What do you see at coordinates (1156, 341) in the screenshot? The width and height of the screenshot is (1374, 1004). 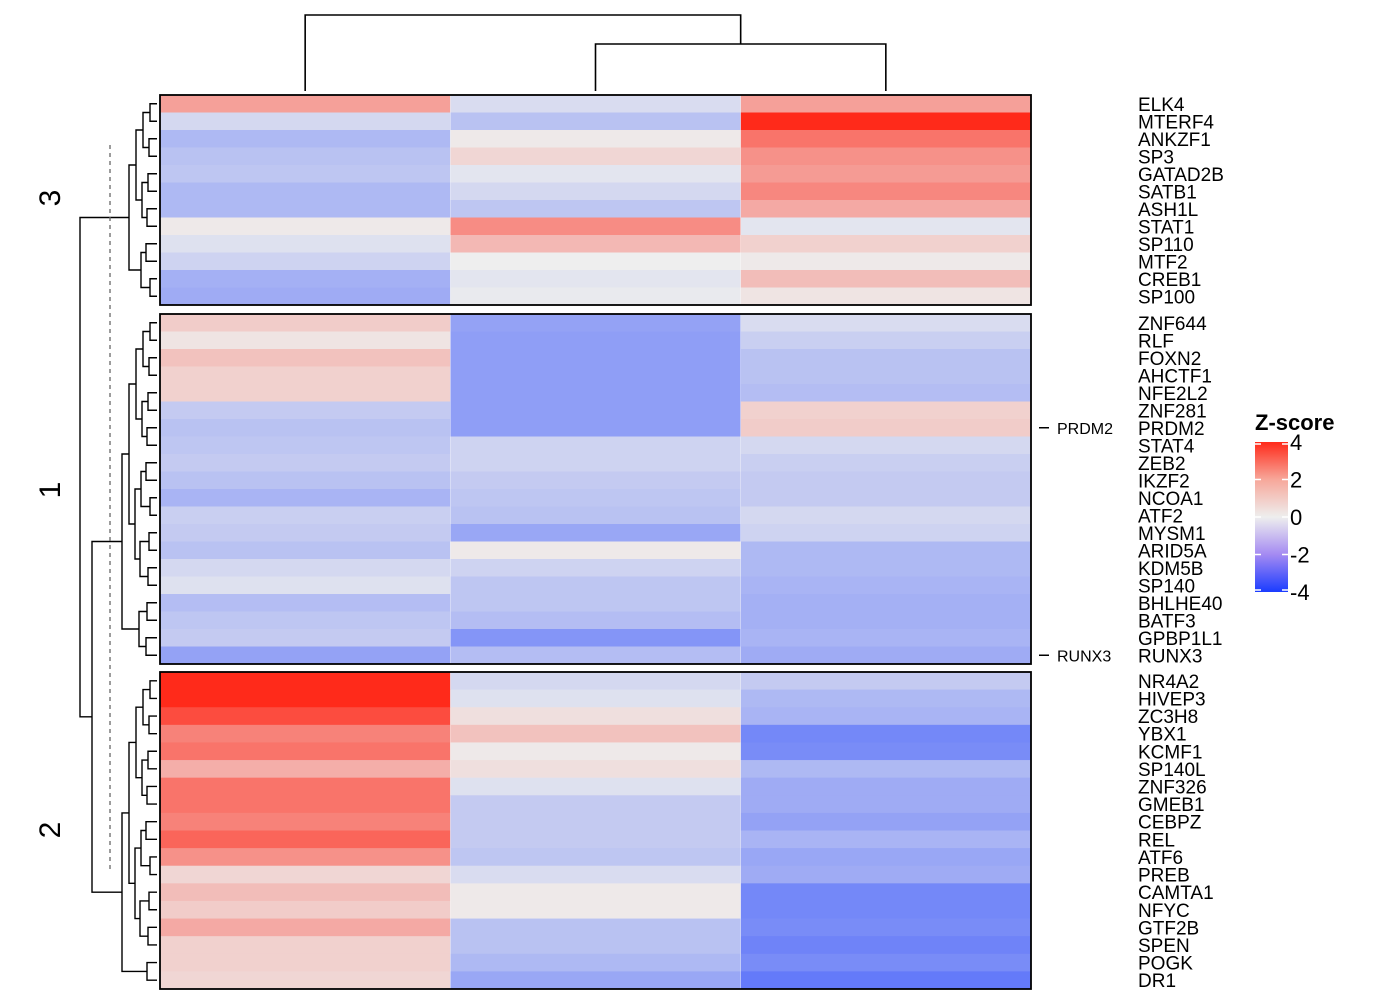 I see `gene-label: RLF` at bounding box center [1156, 341].